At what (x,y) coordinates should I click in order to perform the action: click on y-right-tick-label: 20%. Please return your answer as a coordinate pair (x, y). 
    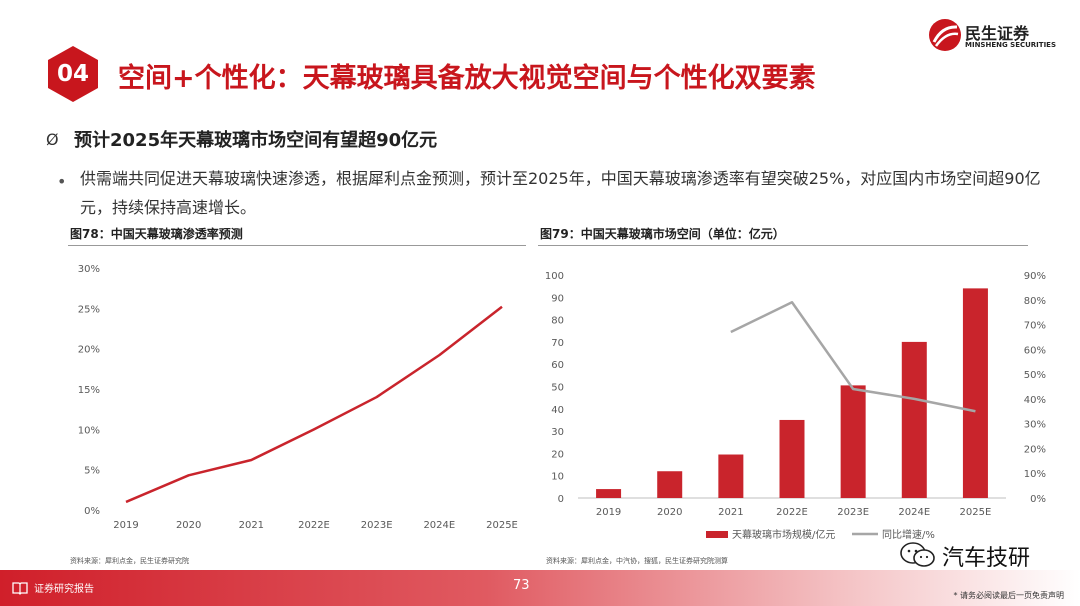
    Looking at the image, I should click on (1035, 449).